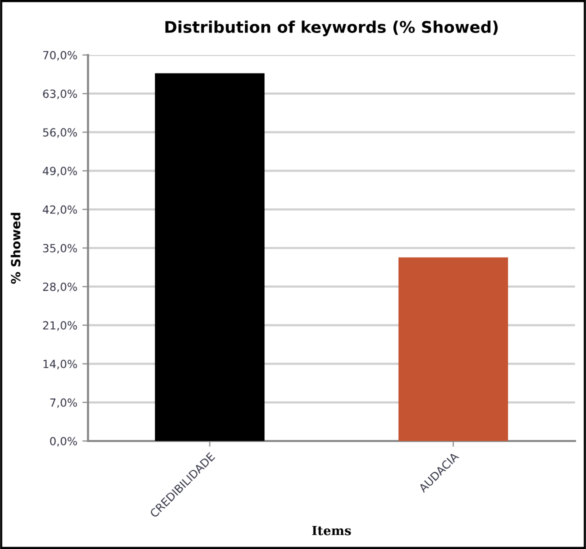  I want to click on chart-title: Distribution of keywords (% Showed), so click(331, 28).